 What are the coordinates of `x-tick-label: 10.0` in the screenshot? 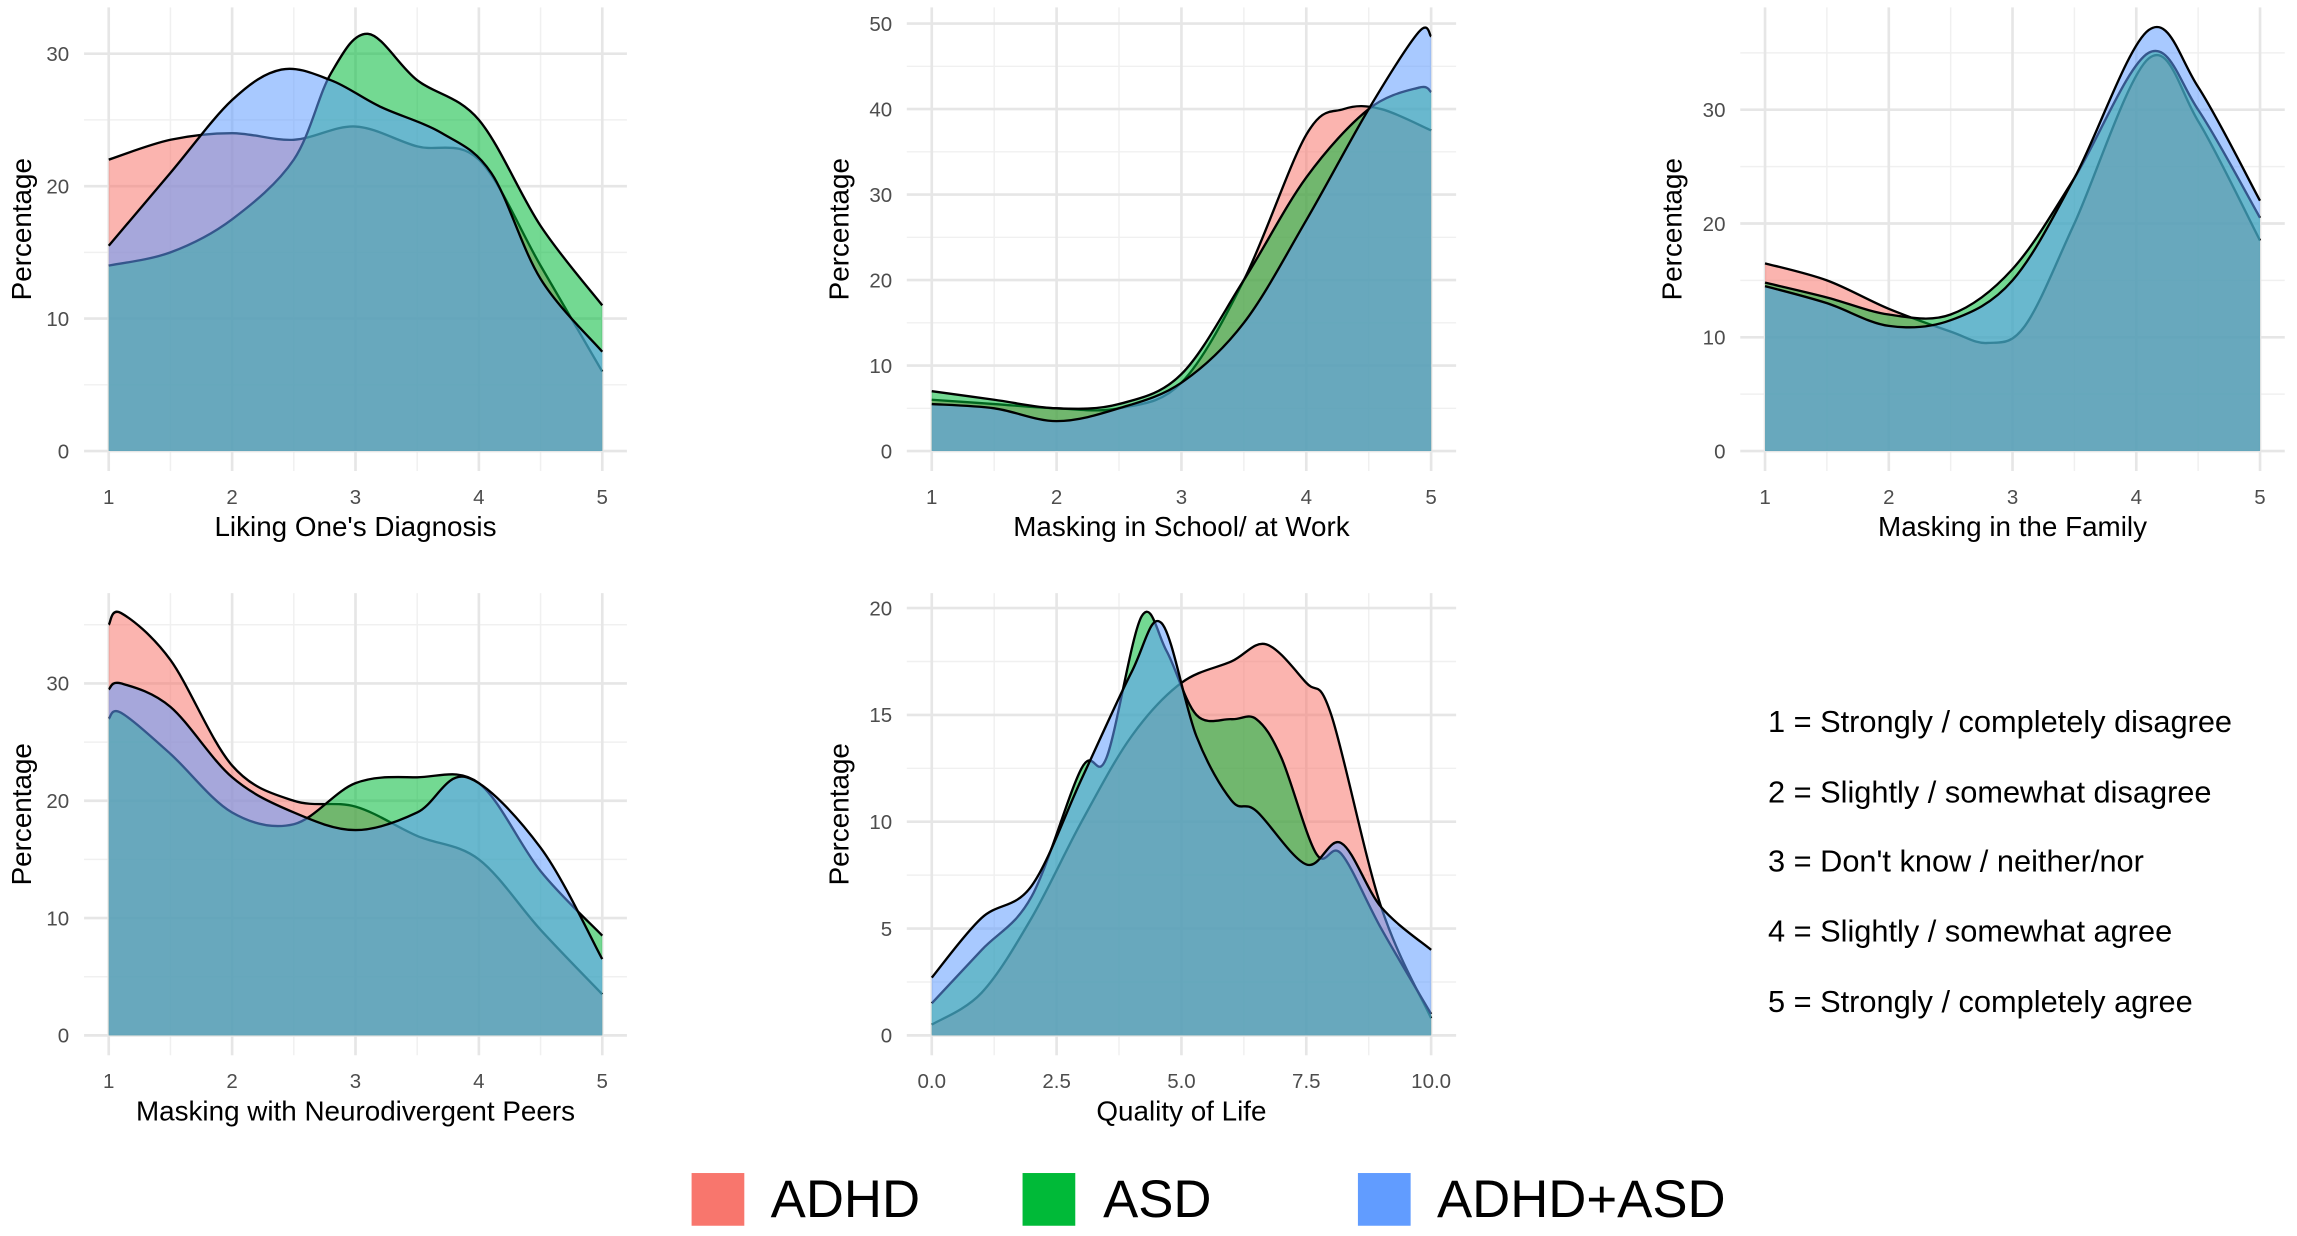 It's located at (1431, 1081).